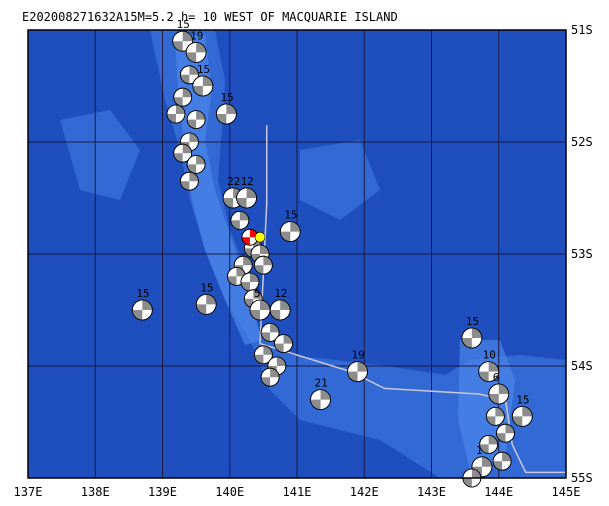  What do you see at coordinates (229, 492) in the screenshot?
I see `lon-tick-label: 140E` at bounding box center [229, 492].